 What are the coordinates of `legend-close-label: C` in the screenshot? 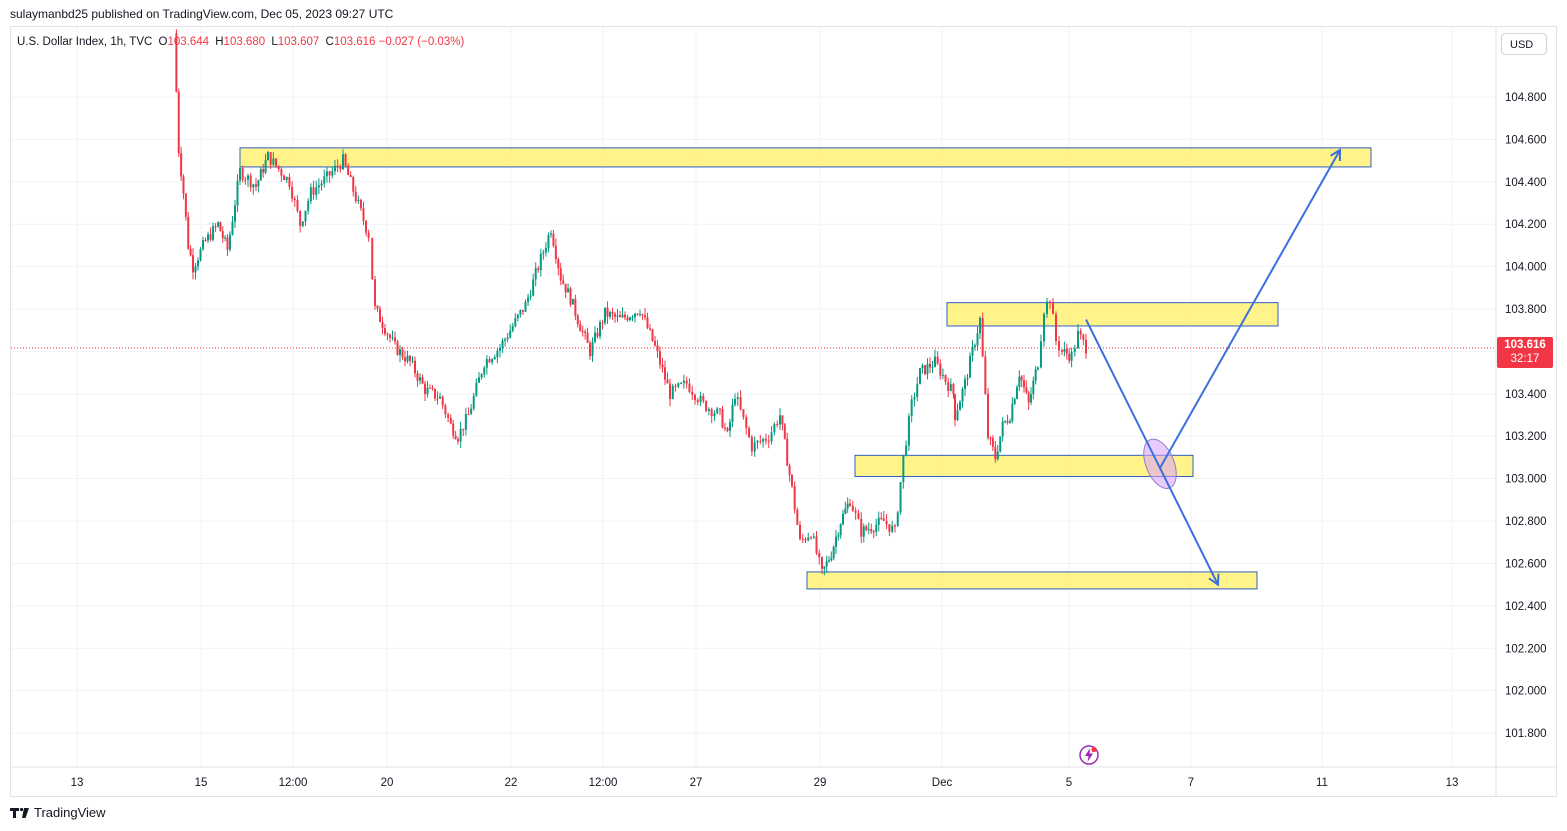 It's located at (329, 42).